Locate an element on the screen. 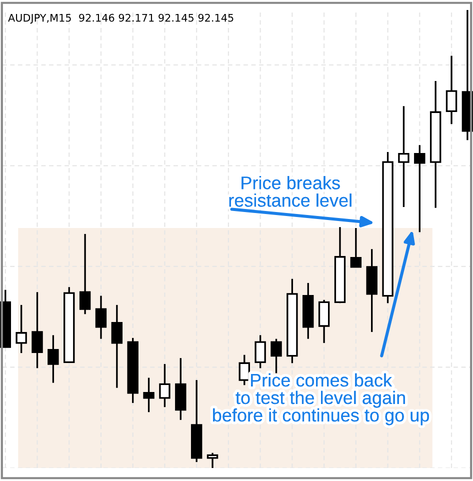 The height and width of the screenshot is (481, 473). chart-title: AUDJPY,M15 92.146 92.171 92.145 92.145 is located at coordinates (121, 19).